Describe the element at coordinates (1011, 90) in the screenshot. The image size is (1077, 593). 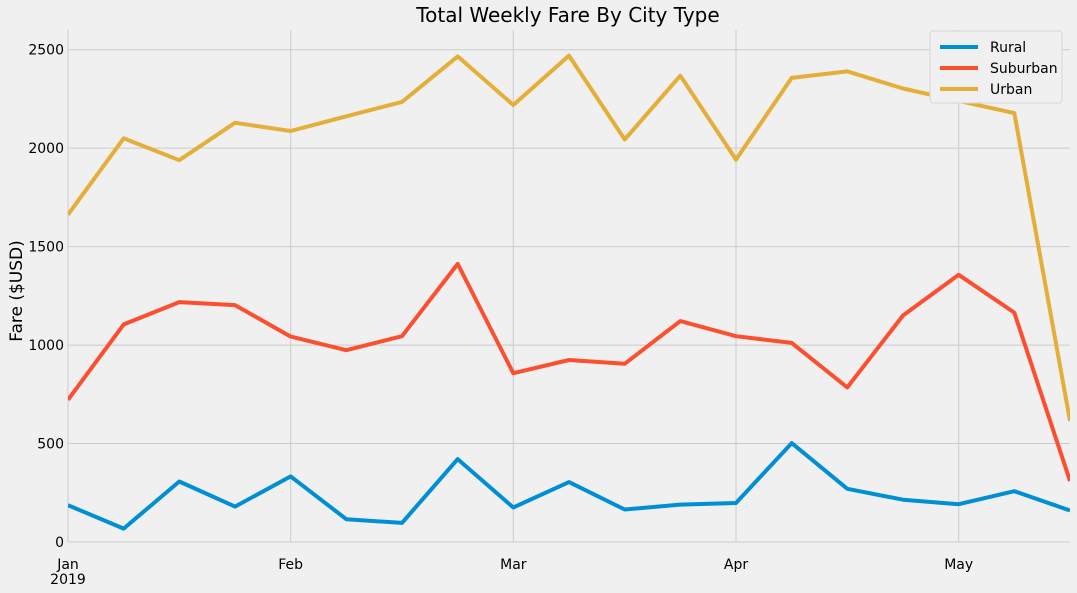
I see `legend-label: Urban` at that location.